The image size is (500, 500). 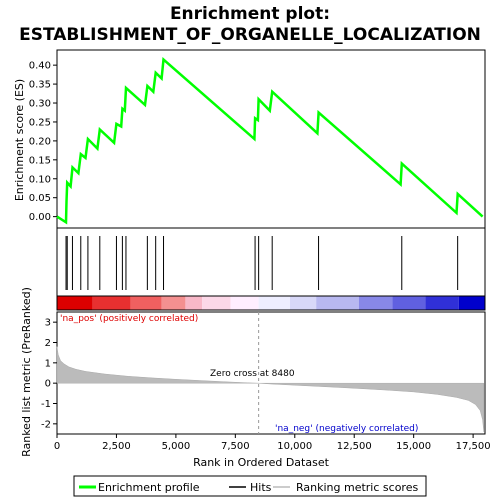 What do you see at coordinates (272, 443) in the screenshot?
I see `x-axis-ticks: 0 2,500 5,000 7,500 10,000 12,500 15,000 17,500` at bounding box center [272, 443].